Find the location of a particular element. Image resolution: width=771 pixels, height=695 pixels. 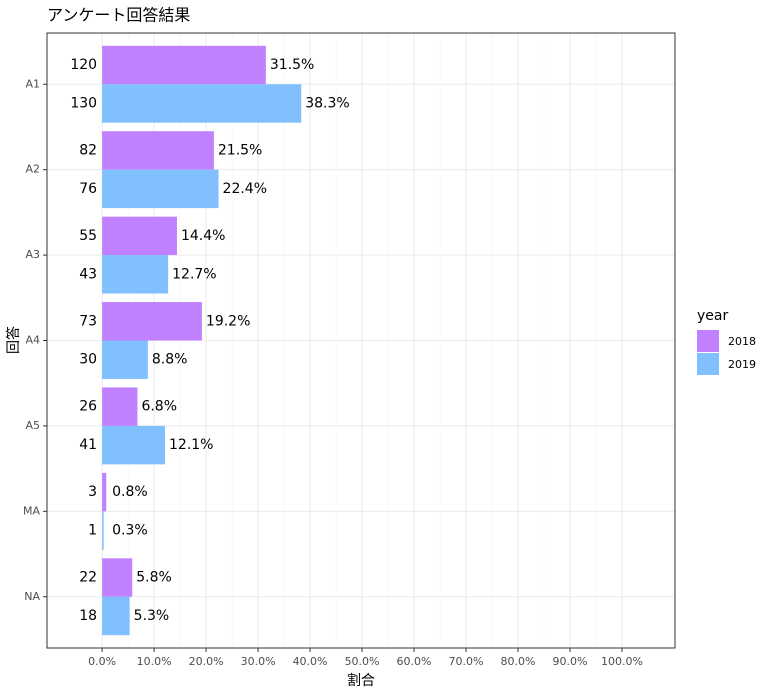

y-tick-label: A3 is located at coordinates (32, 254).